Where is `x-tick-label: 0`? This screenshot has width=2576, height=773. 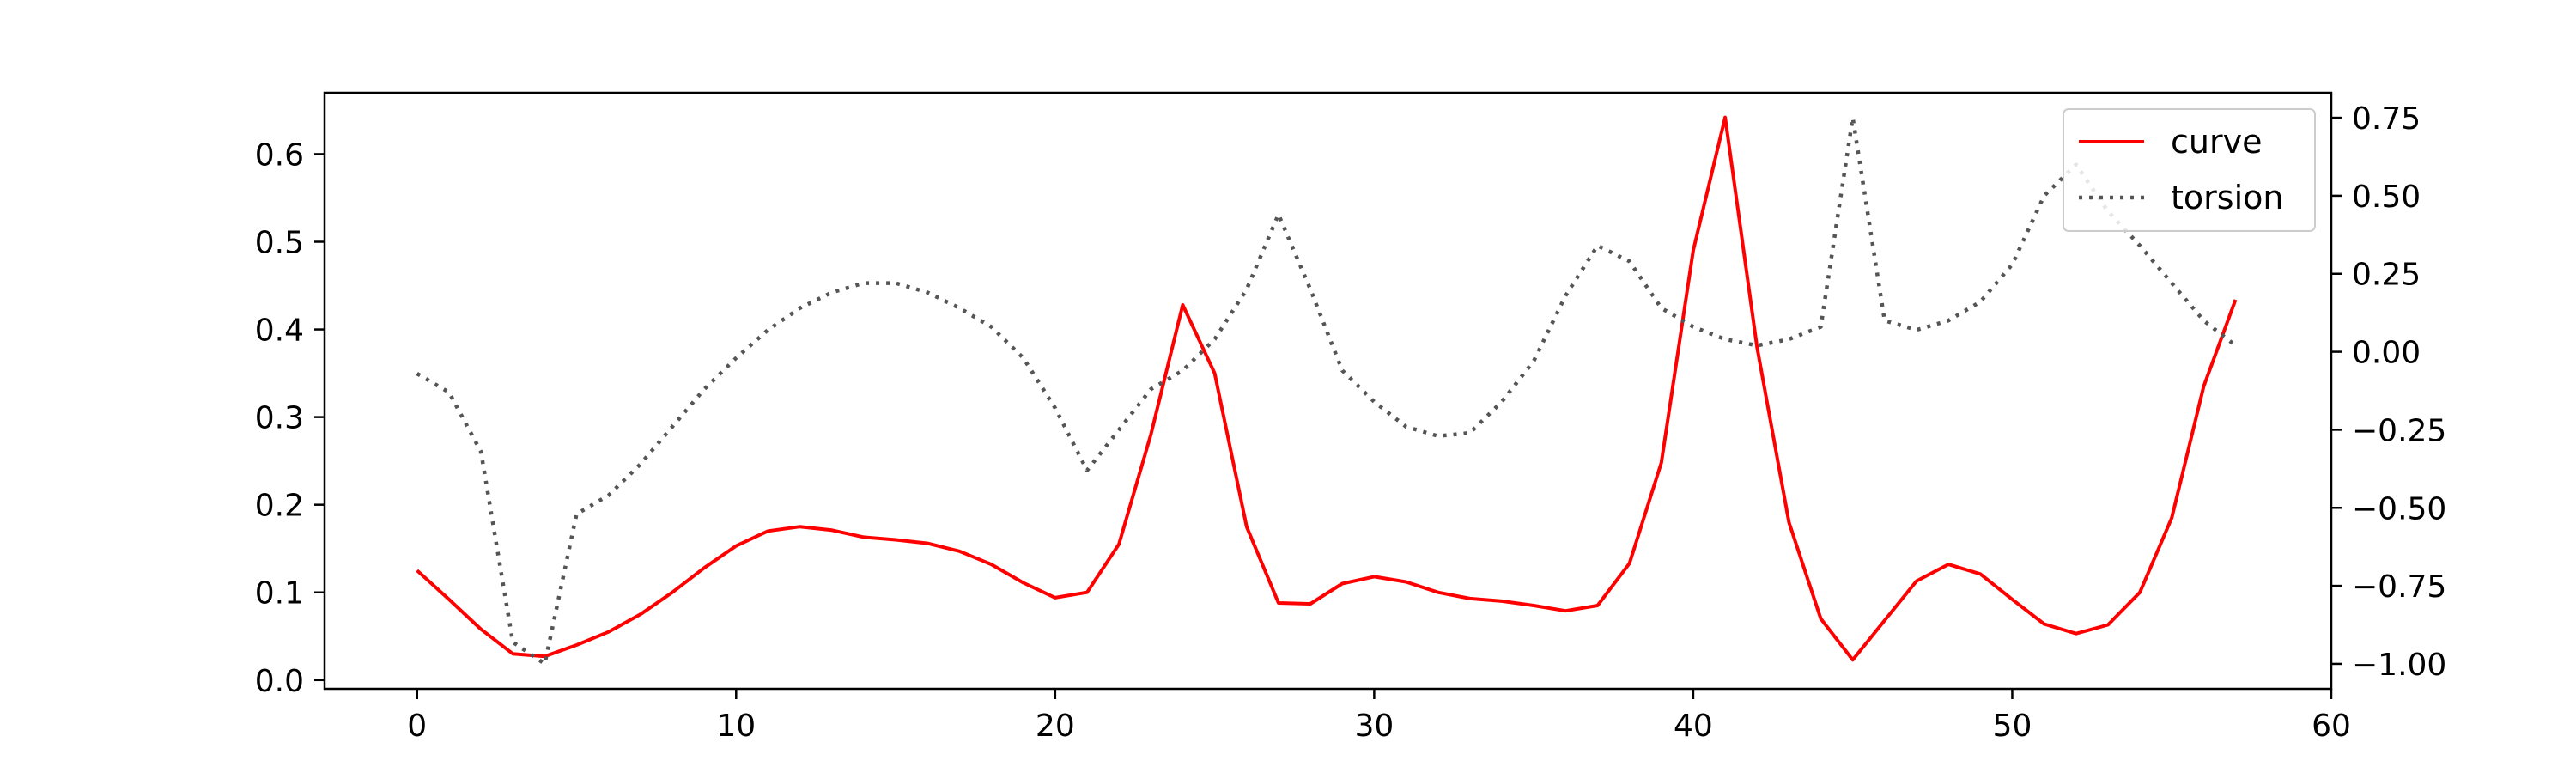
x-tick-label: 0 is located at coordinates (417, 726).